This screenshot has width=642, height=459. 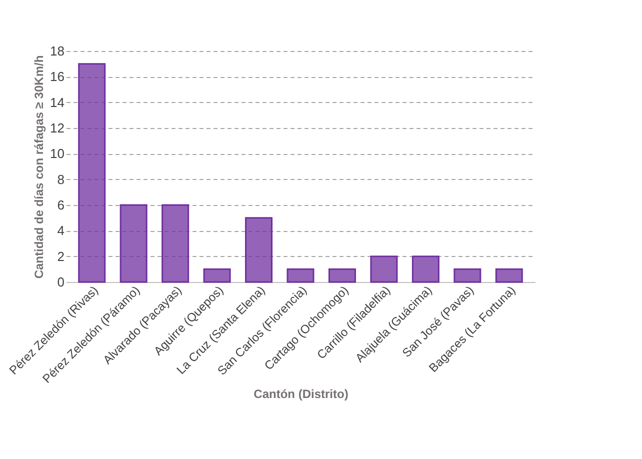 I want to click on y-tick-label: 6, so click(x=60, y=205).